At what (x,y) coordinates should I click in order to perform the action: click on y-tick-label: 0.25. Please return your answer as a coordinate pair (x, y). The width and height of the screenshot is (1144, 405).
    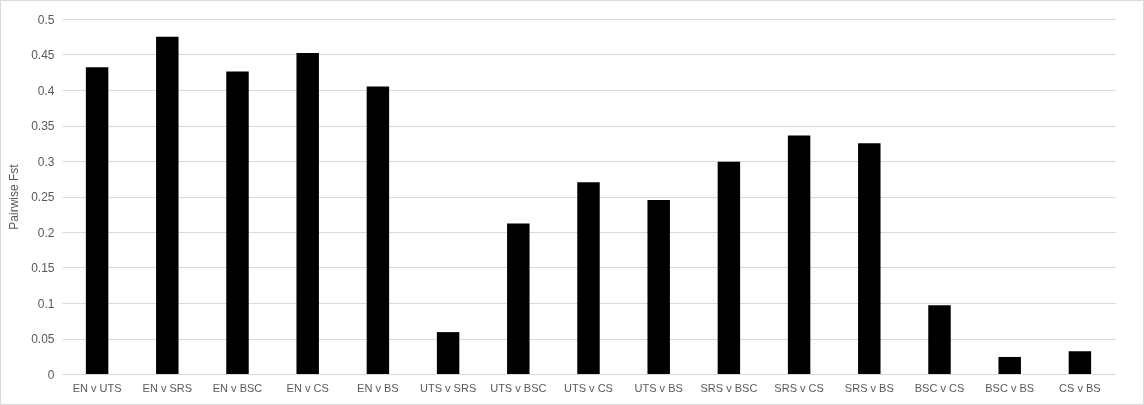
    Looking at the image, I should click on (43, 197).